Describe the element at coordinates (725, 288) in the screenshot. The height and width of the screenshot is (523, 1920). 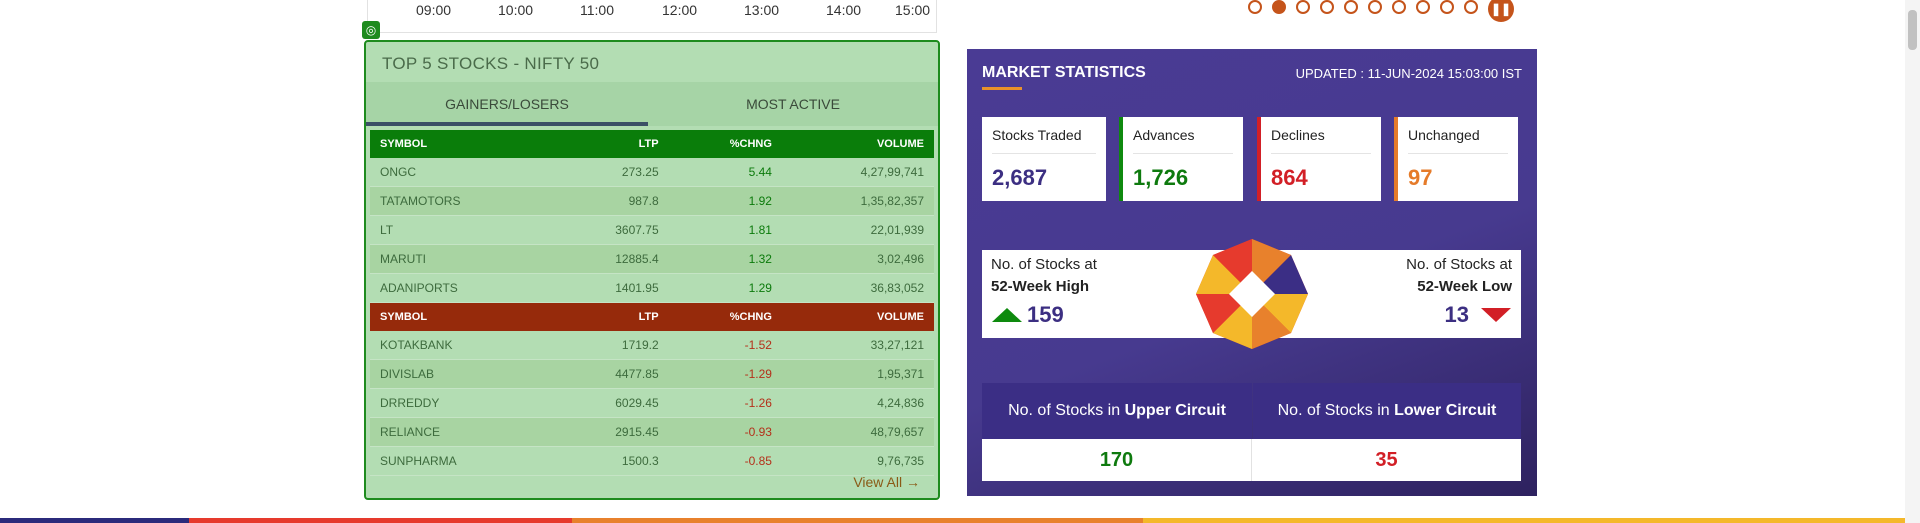
I see `change-cell: 1.29` at that location.